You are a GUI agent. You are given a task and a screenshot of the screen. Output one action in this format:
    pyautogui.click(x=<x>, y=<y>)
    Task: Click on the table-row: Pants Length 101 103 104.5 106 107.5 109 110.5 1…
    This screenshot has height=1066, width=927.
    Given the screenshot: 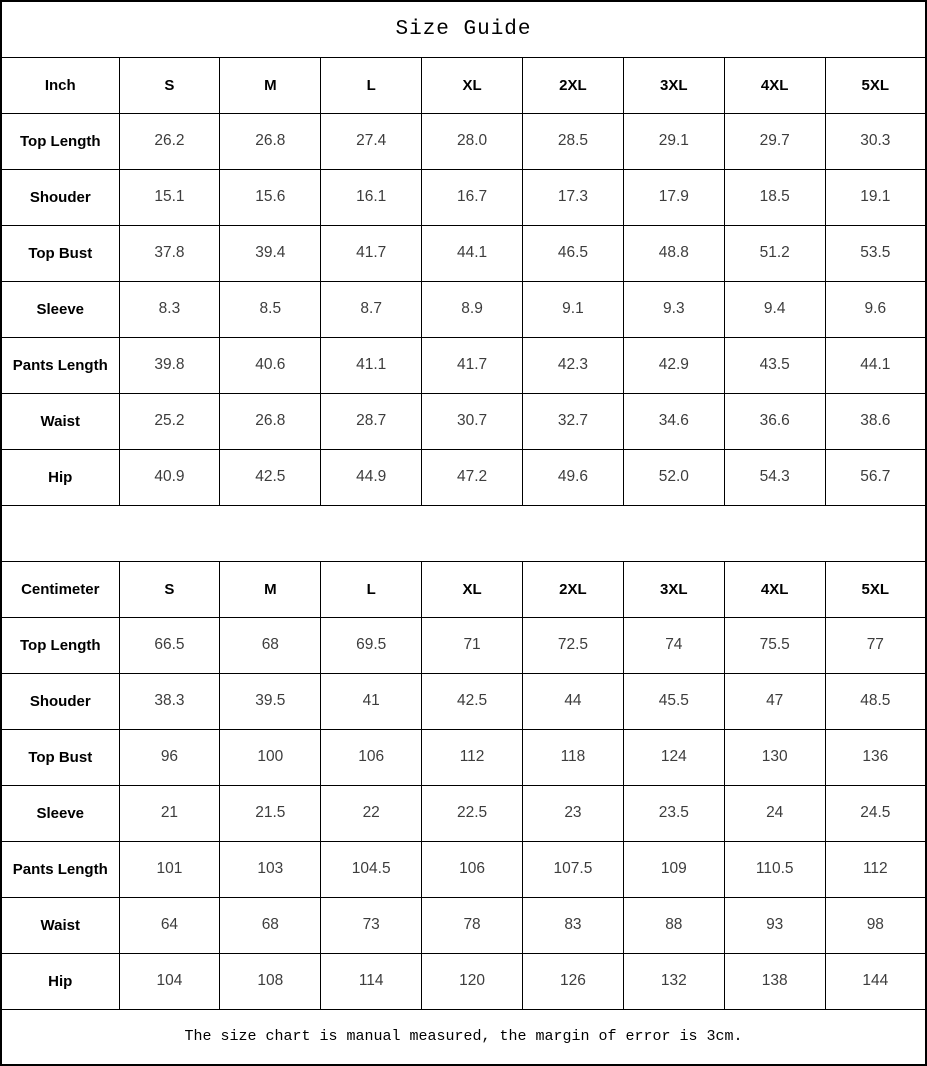 What is the action you would take?
    pyautogui.click(x=463, y=869)
    